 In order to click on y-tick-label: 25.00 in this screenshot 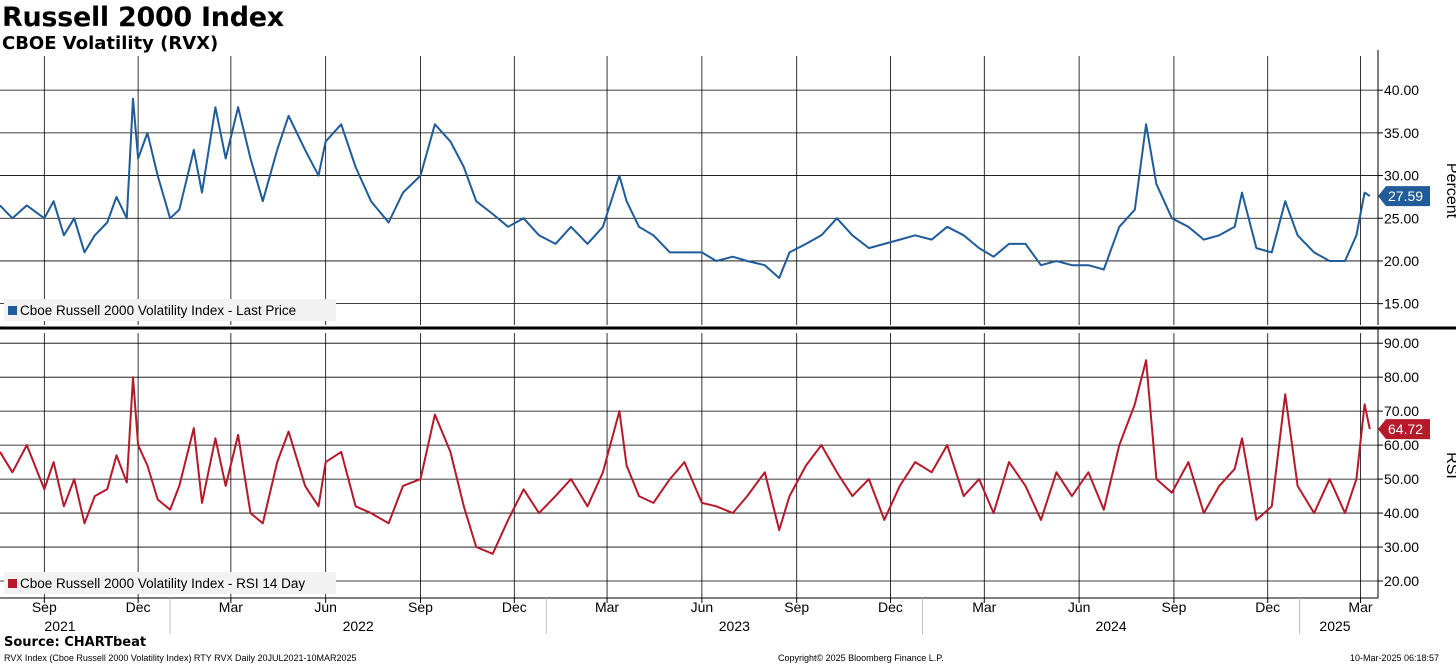, I will do `click(1401, 218)`.